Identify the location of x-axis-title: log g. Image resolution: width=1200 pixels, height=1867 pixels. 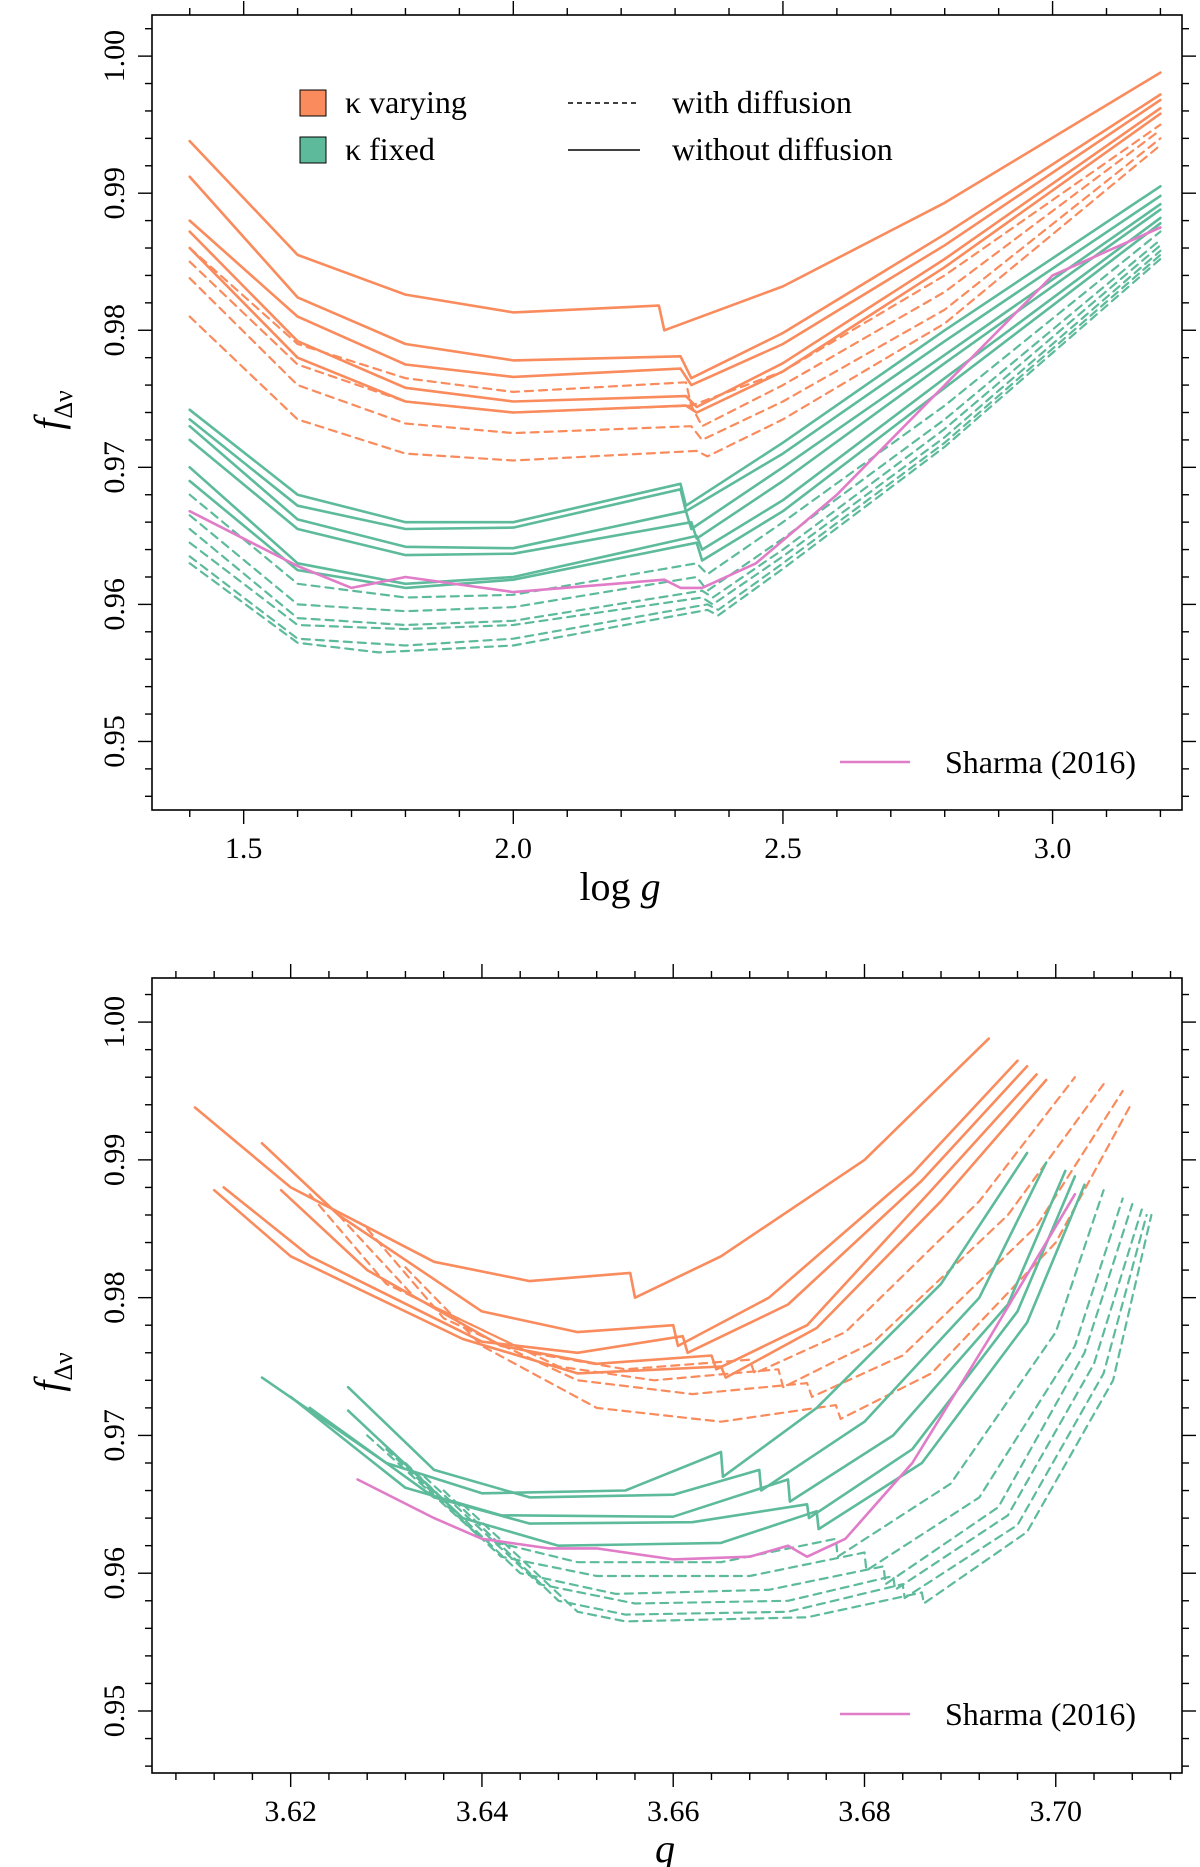
(619, 886).